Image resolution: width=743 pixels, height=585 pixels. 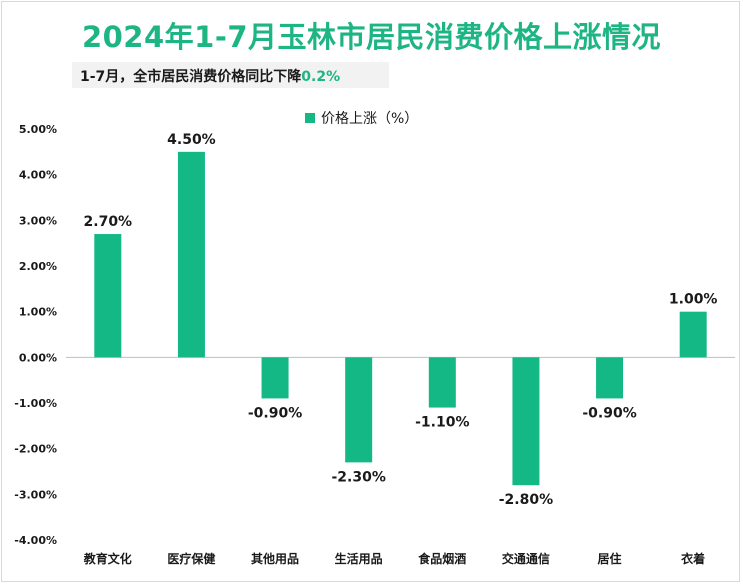 What do you see at coordinates (526, 500) in the screenshot?
I see `data-label: -2.80%` at bounding box center [526, 500].